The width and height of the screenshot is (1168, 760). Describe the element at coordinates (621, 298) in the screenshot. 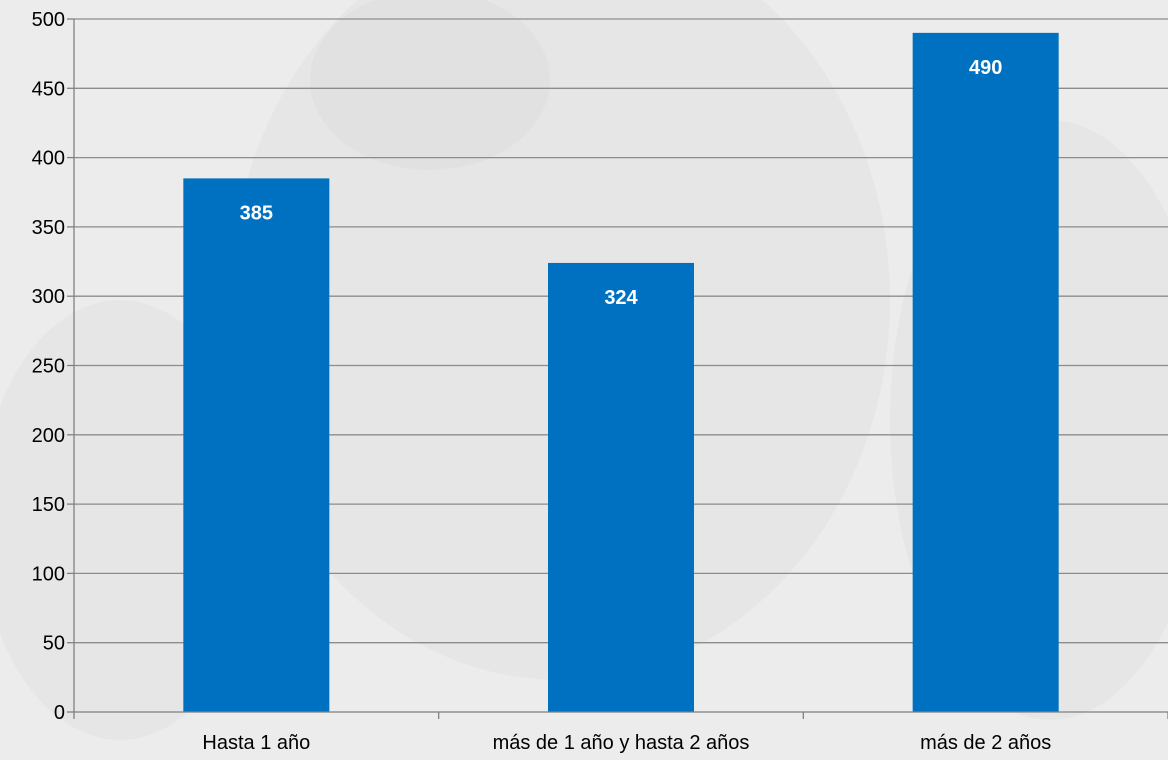

I see `data-label: 324` at that location.